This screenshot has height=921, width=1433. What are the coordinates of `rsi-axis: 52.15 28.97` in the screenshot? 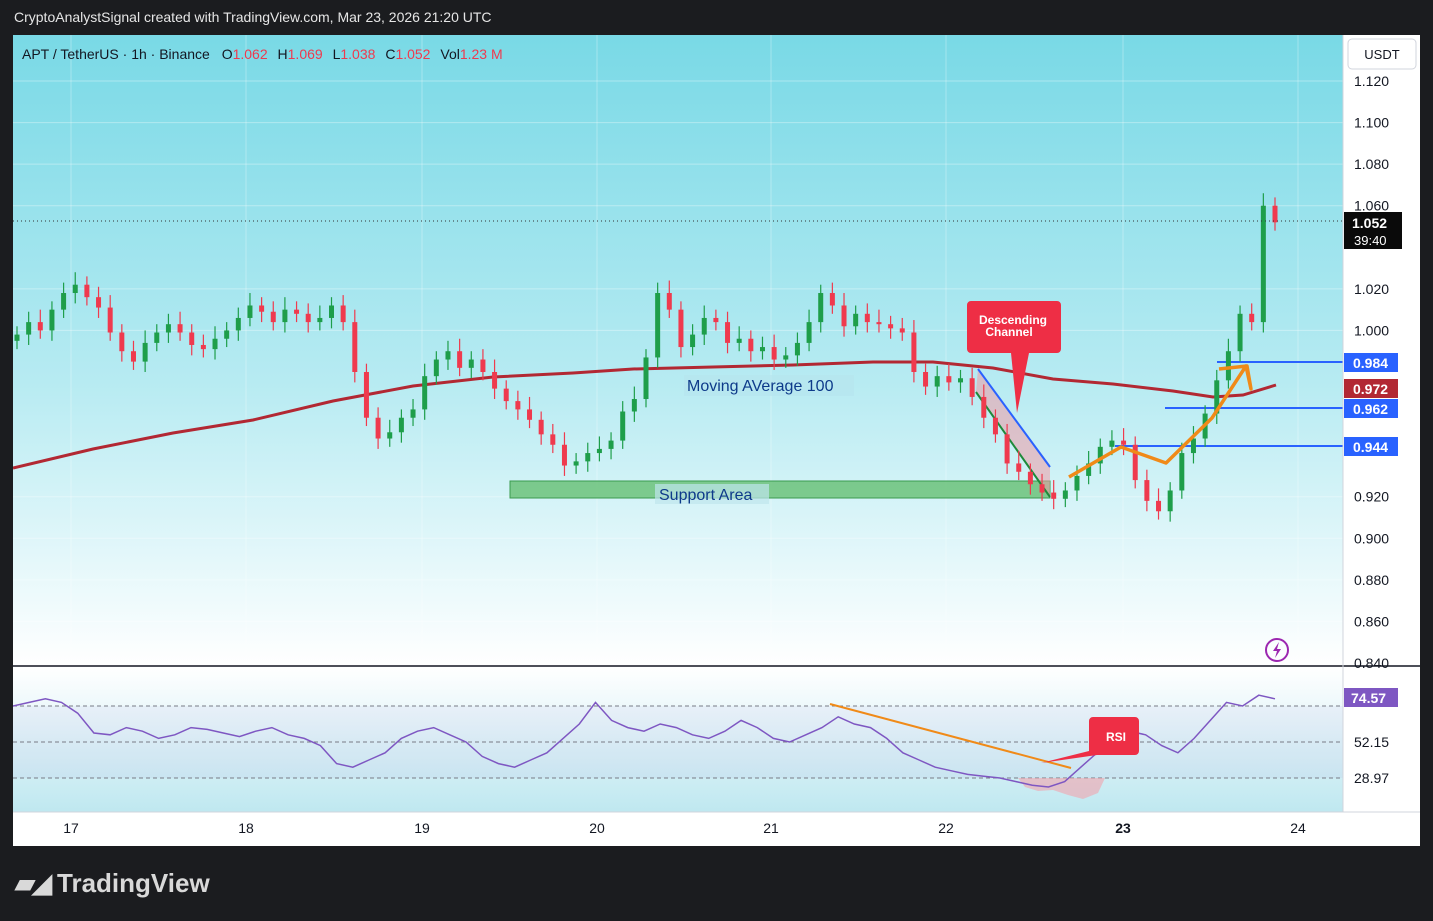 It's located at (1371, 760).